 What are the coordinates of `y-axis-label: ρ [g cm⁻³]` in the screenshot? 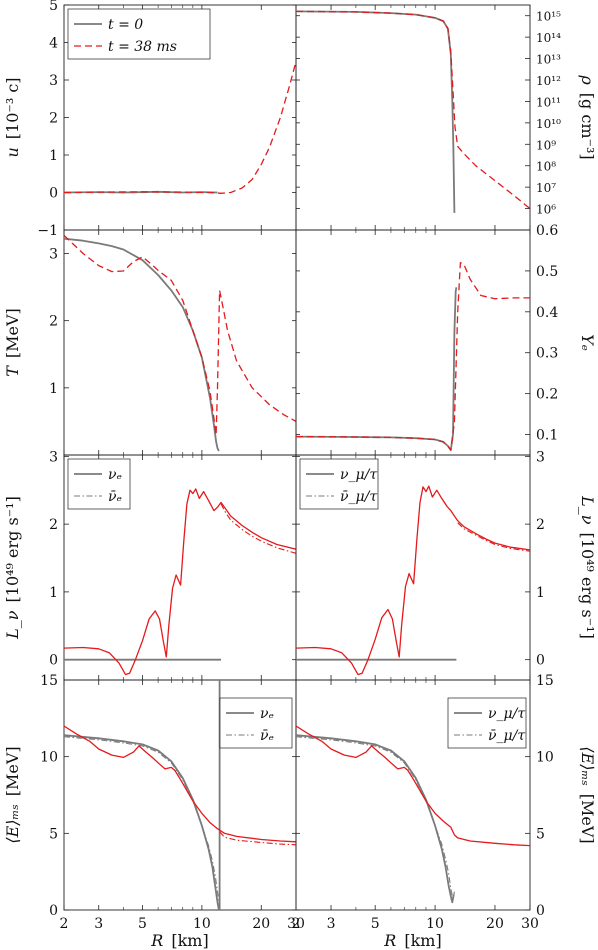 It's located at (587, 116).